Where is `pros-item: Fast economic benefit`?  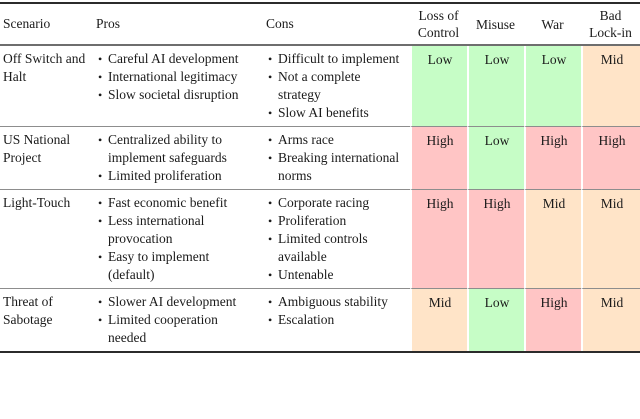
pros-item: Fast economic benefit is located at coordinates (175, 203).